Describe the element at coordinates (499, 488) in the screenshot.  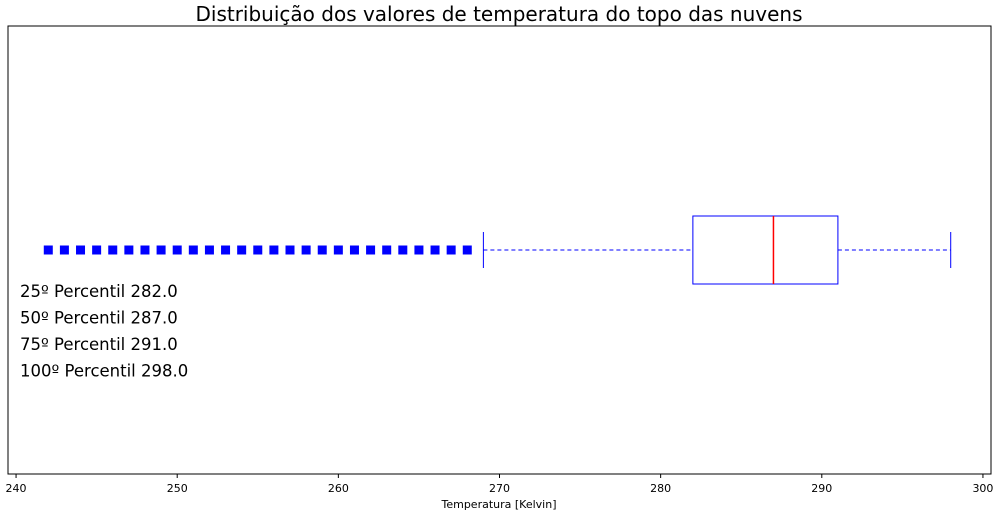
I see `x-tick-label-270: 270` at that location.